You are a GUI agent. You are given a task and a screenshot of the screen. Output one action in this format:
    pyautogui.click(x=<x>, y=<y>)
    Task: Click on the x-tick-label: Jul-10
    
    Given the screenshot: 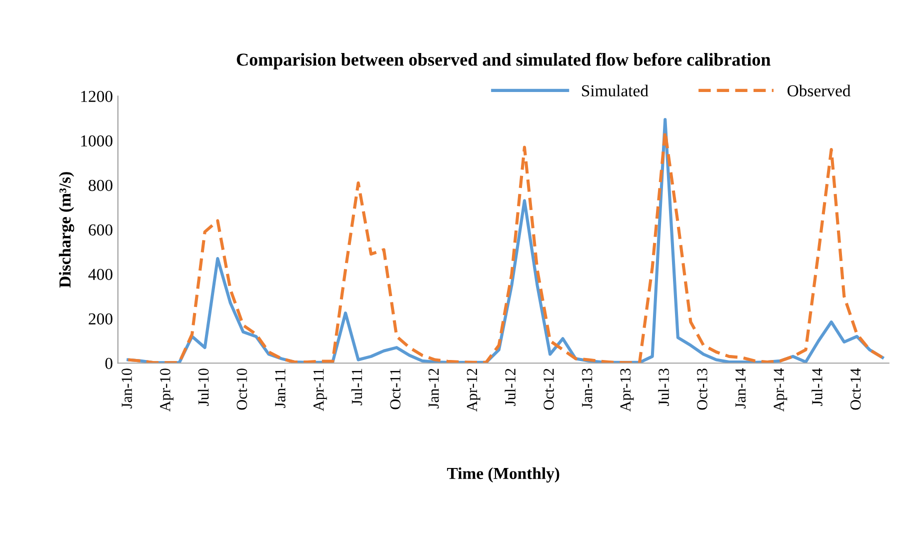 What is the action you would take?
    pyautogui.click(x=203, y=387)
    